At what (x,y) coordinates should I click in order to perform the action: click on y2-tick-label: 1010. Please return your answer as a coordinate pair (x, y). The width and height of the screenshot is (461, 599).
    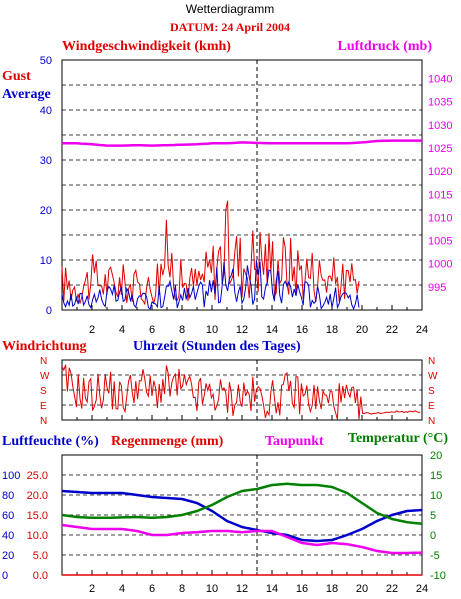
    Looking at the image, I should click on (440, 218).